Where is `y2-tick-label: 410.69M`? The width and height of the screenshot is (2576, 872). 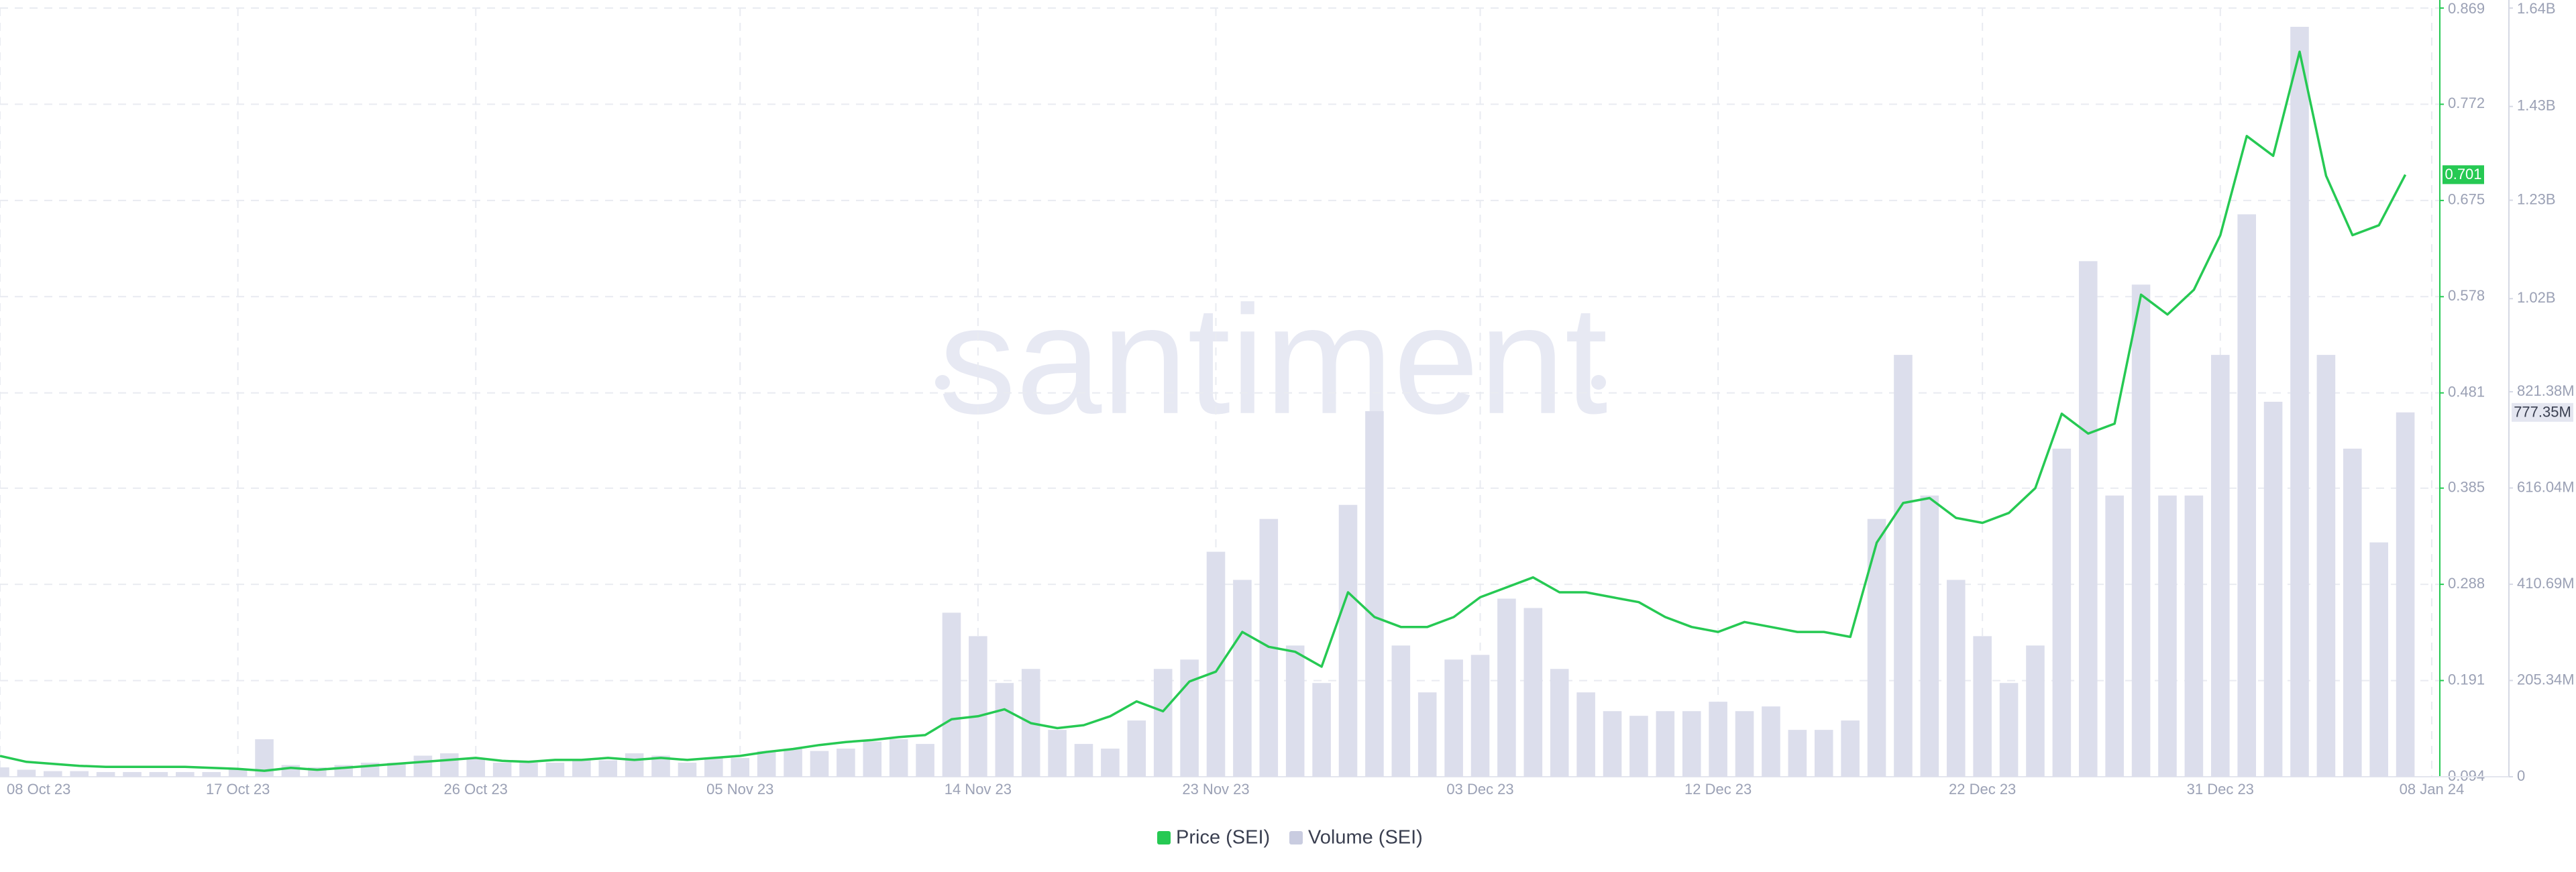
y2-tick-label: 410.69M is located at coordinates (2546, 583).